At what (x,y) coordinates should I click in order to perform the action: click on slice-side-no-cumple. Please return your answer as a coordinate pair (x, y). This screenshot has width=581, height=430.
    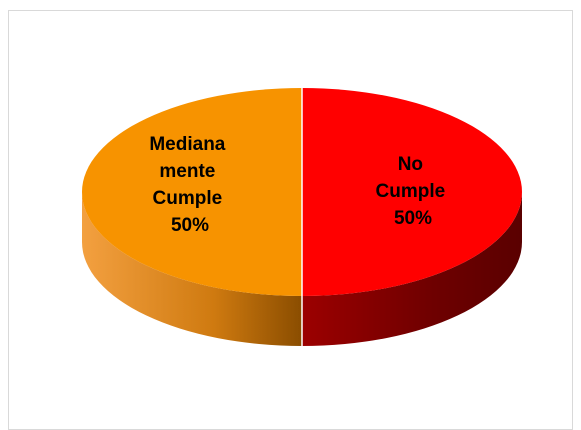
    Looking at the image, I should click on (412, 269).